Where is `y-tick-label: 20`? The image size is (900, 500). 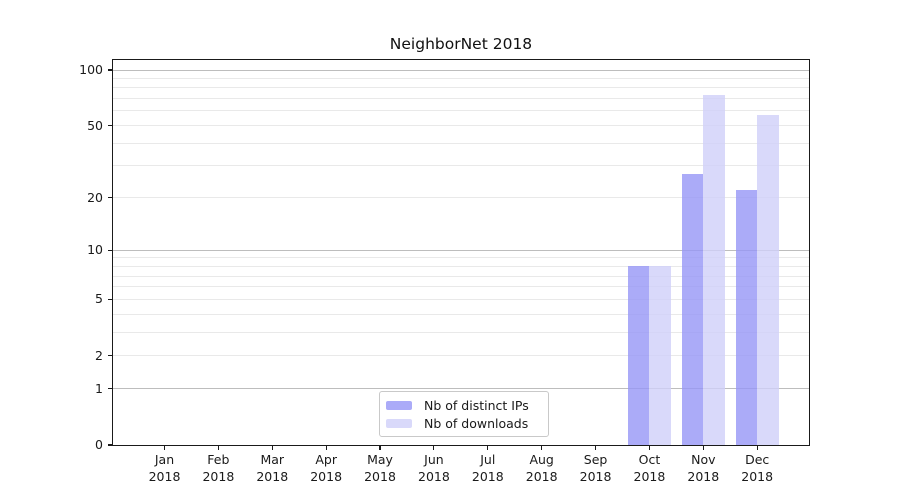
y-tick-label: 20 is located at coordinates (95, 197).